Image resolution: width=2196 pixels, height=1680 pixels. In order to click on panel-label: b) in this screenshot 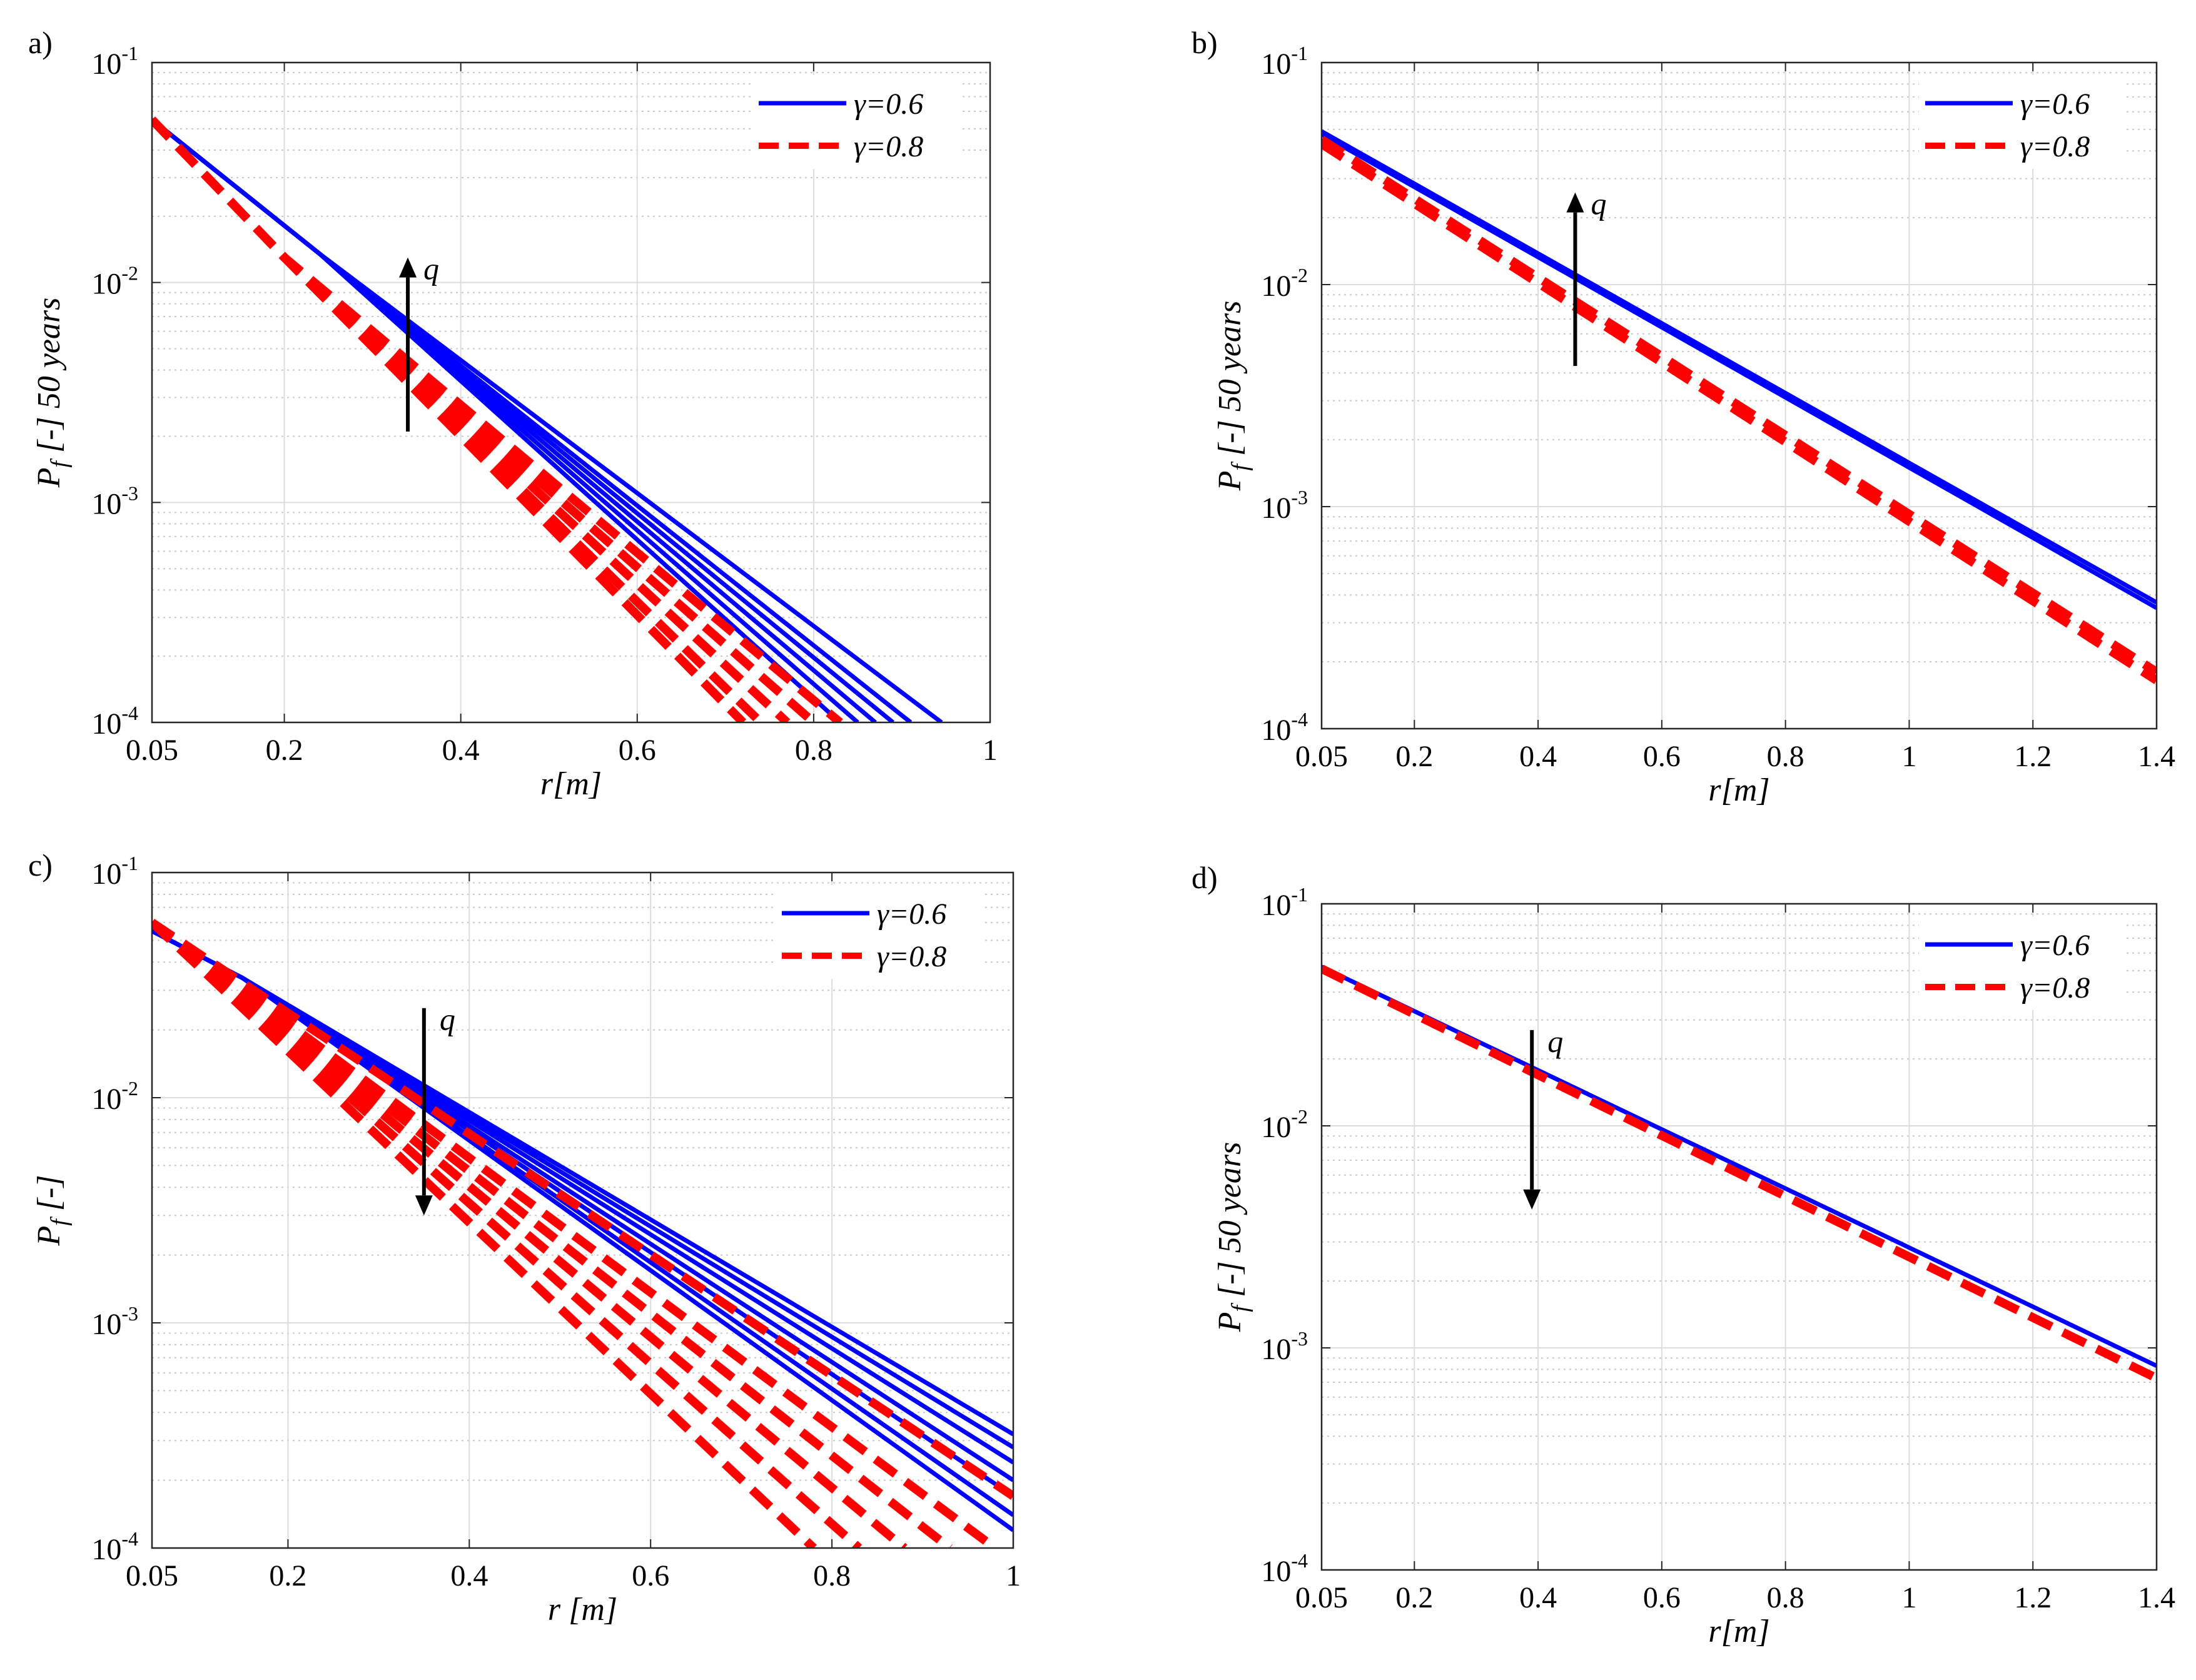, I will do `click(1205, 42)`.